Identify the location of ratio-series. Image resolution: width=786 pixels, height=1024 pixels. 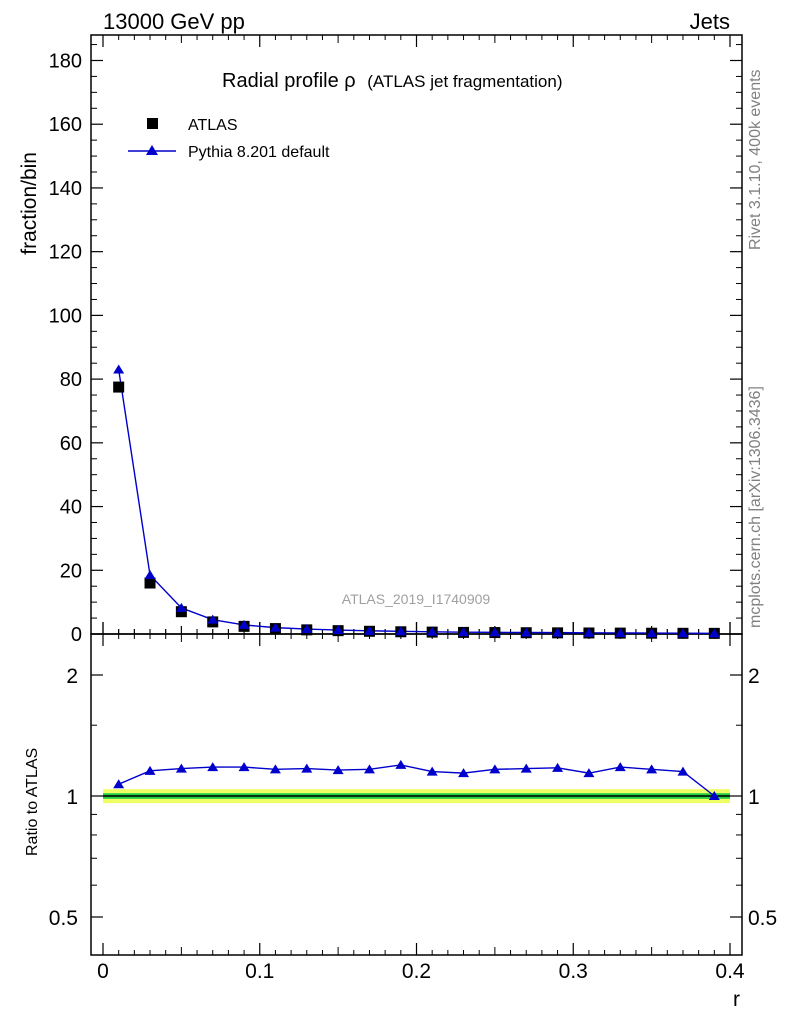
(416, 779).